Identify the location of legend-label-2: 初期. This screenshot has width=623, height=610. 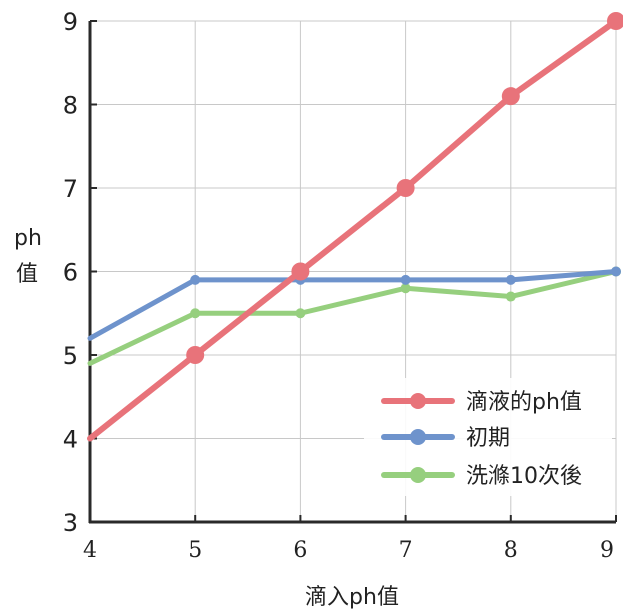
(488, 438).